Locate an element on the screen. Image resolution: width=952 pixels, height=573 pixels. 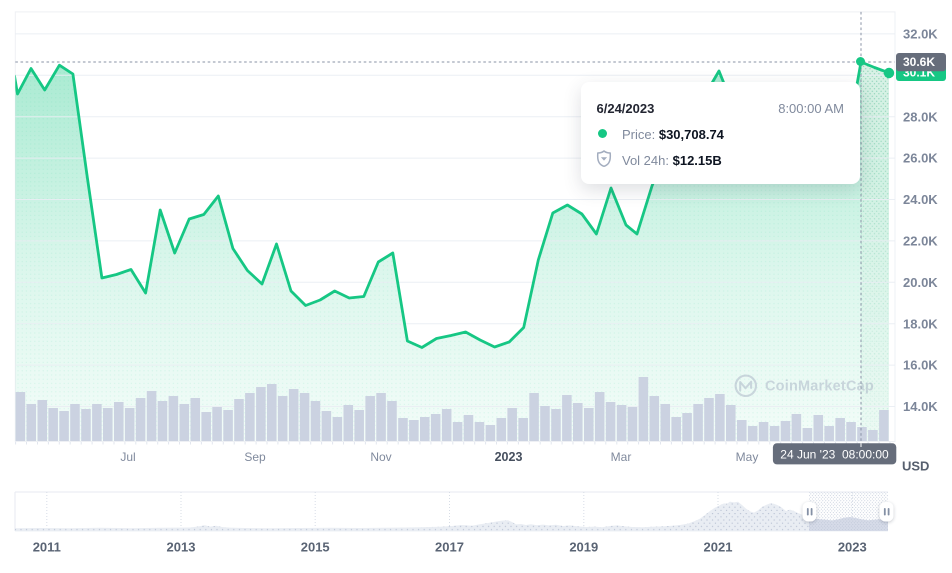
svg-text: 2019 is located at coordinates (583, 547).